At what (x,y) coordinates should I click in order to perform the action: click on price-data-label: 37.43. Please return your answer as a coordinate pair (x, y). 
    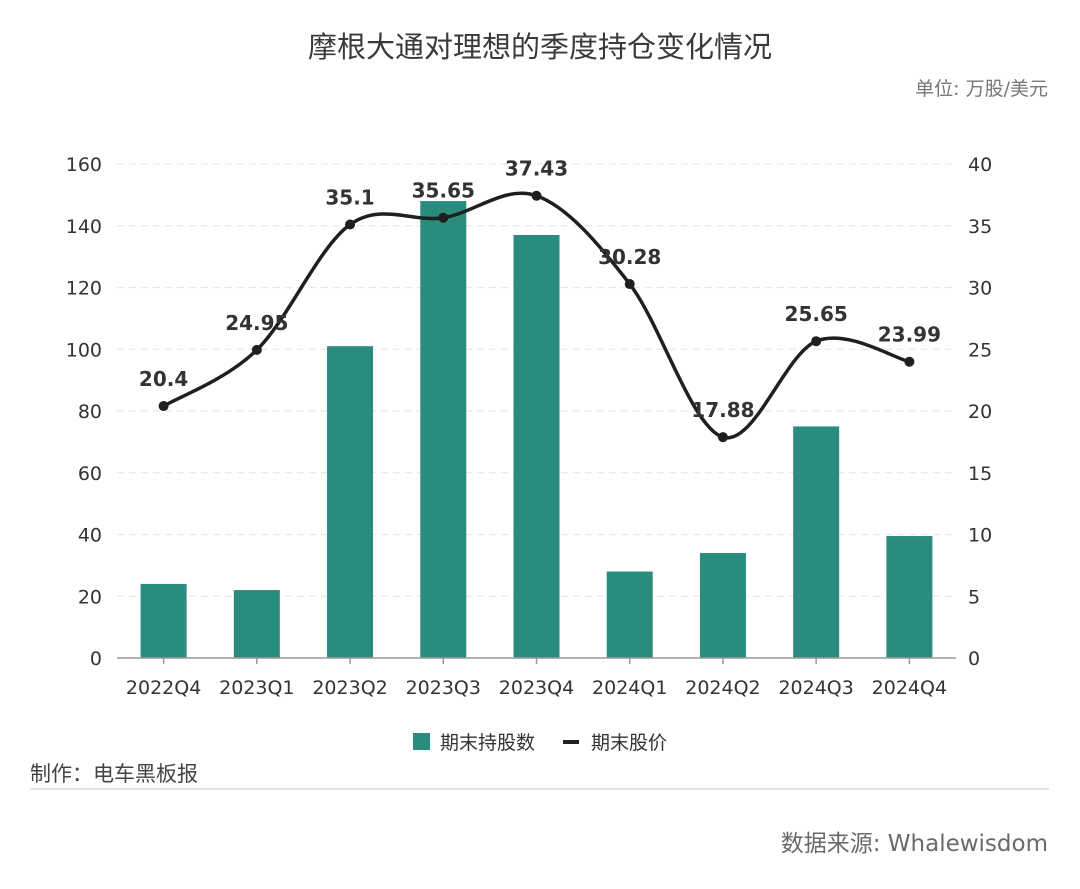
    Looking at the image, I should click on (536, 169).